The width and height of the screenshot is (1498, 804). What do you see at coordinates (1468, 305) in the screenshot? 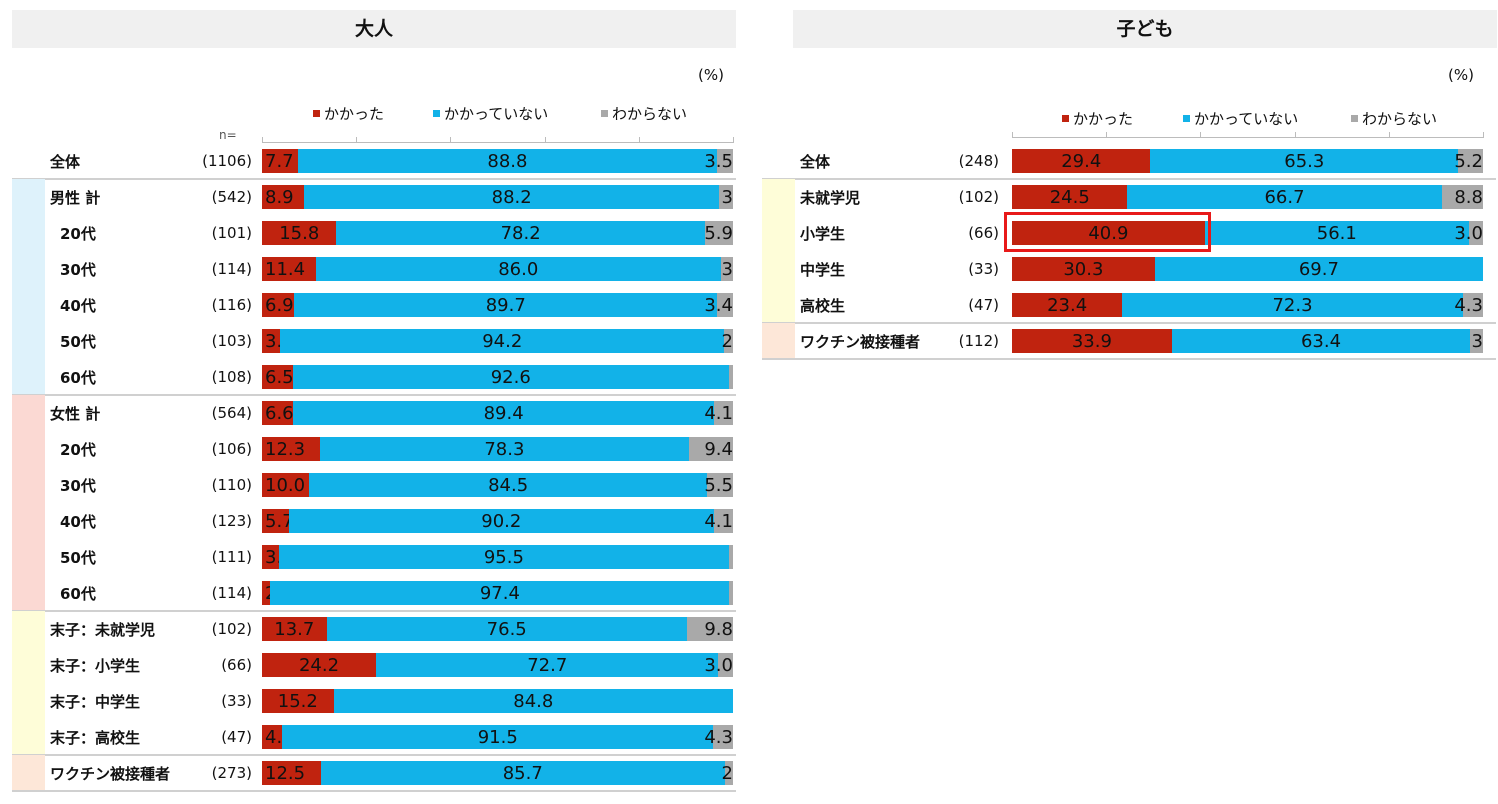
I see `data-label: 4.3` at bounding box center [1468, 305].